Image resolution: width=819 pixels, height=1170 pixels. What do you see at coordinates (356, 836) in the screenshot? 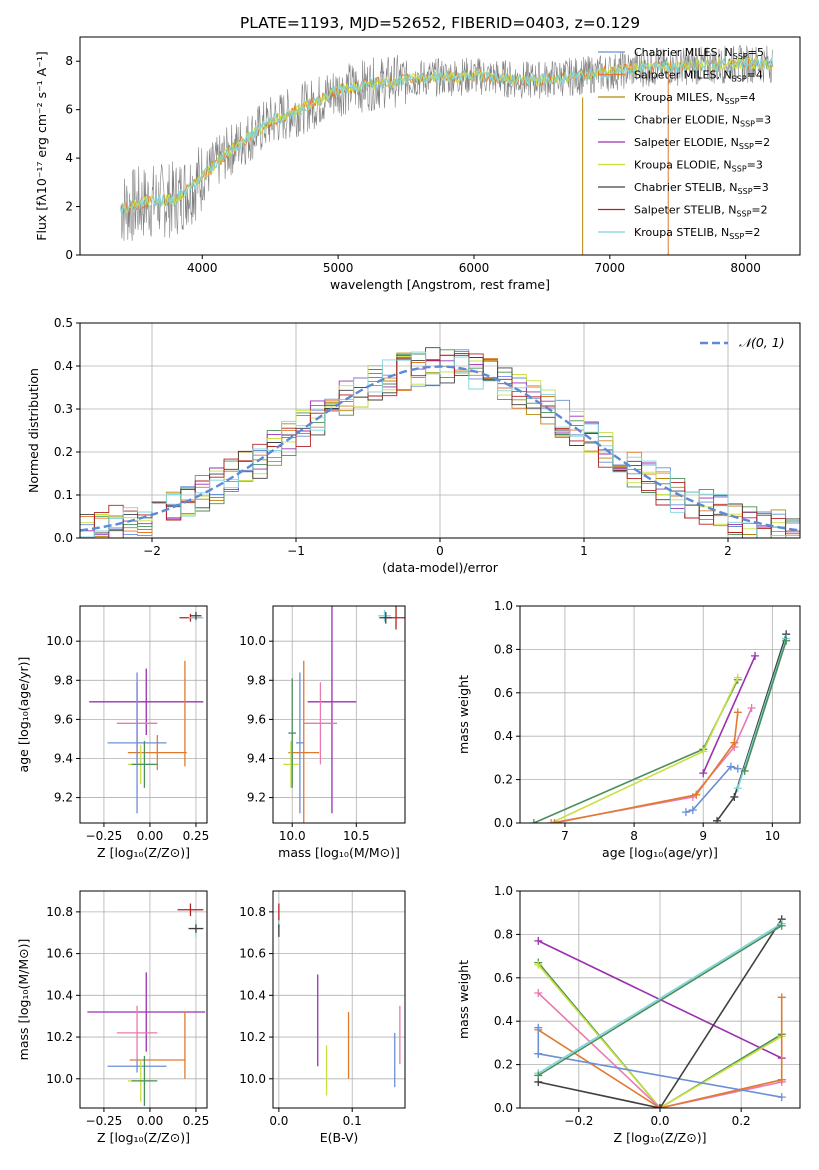
I see `x-tick-label: 10.5` at bounding box center [356, 836].